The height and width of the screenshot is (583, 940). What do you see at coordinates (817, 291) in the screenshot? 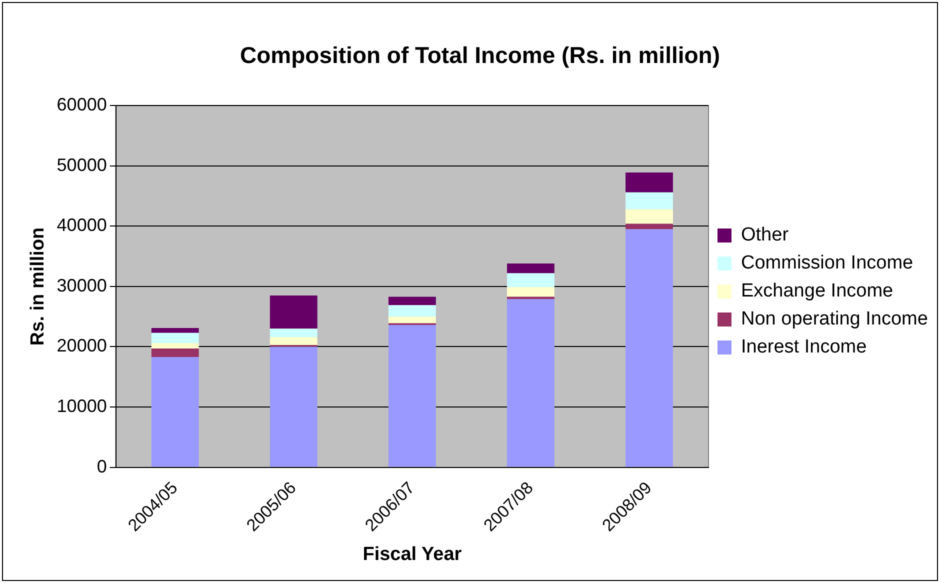
I see `legend-label: Exchange Income` at bounding box center [817, 291].